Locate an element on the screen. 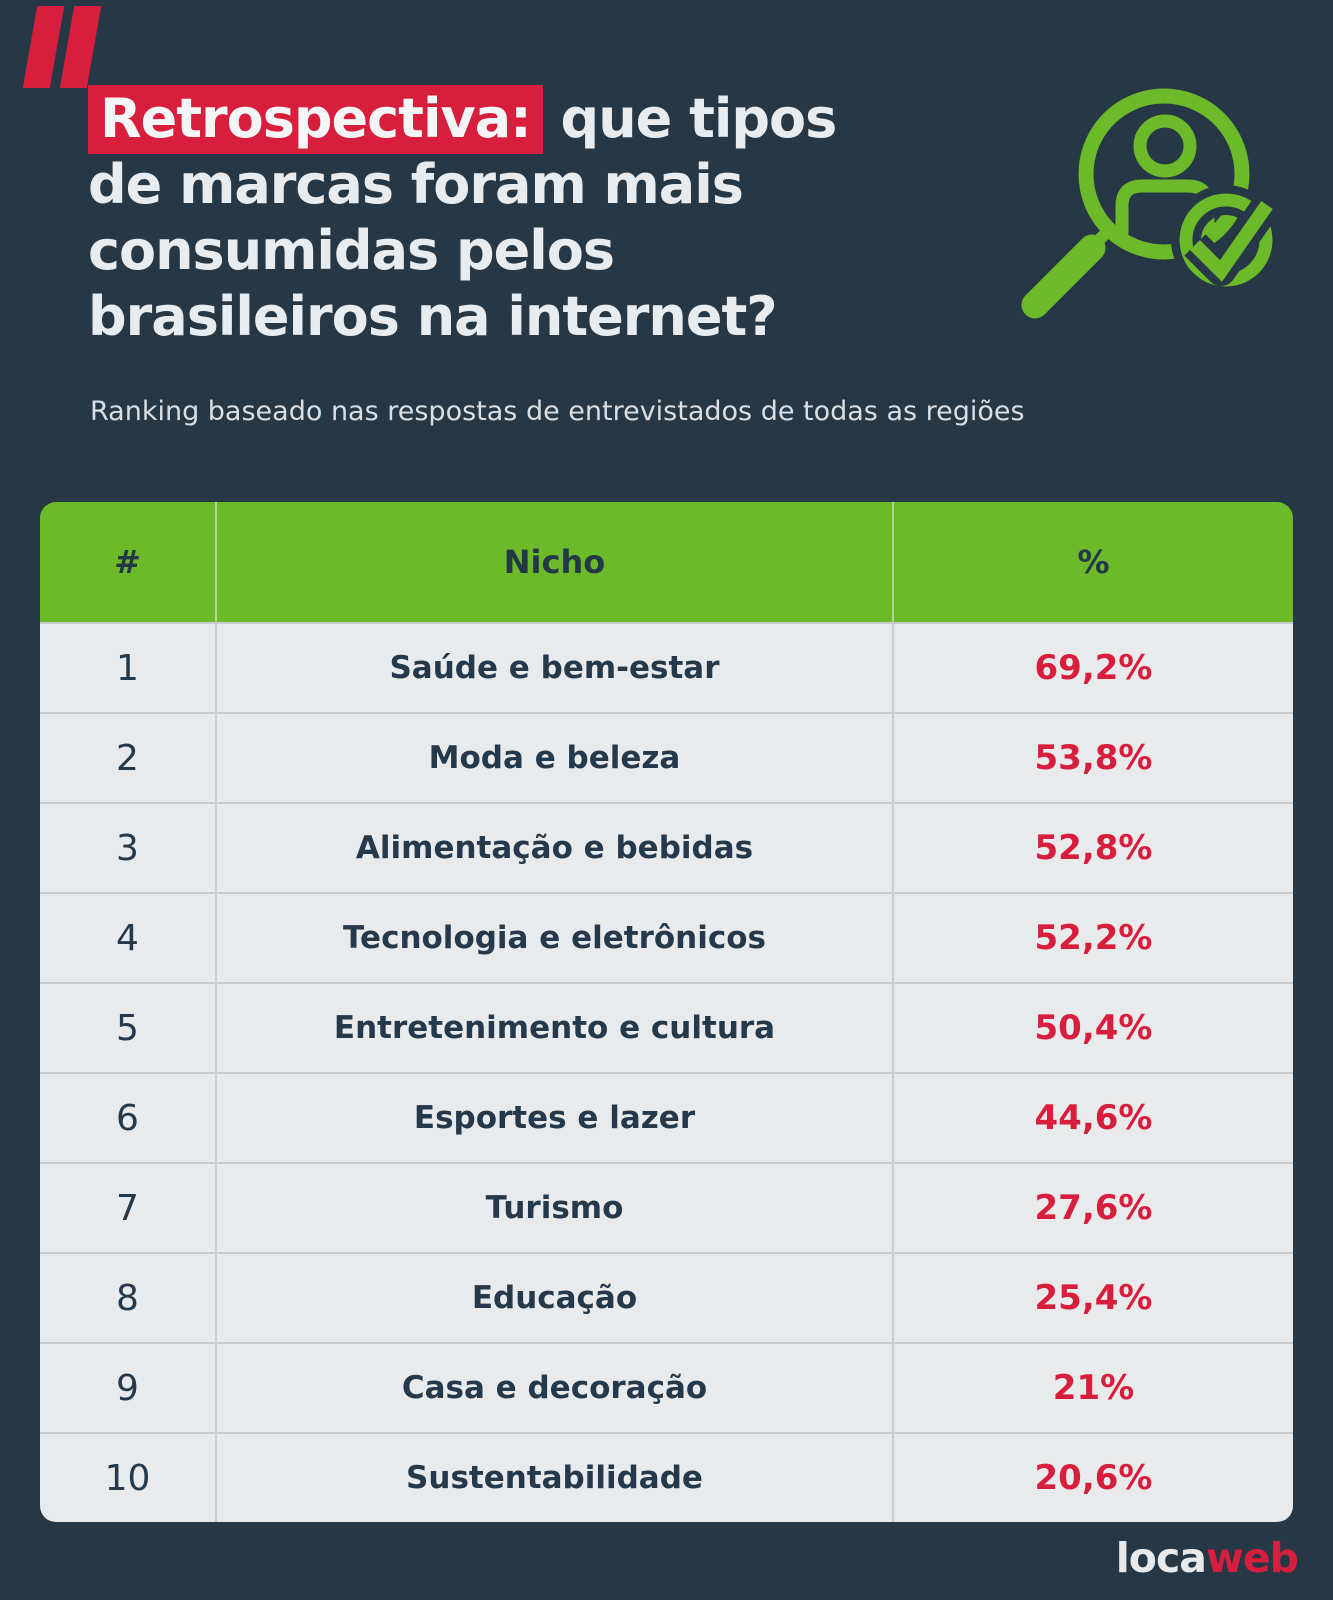 The height and width of the screenshot is (1600, 1333). pct-cell: 53,8% is located at coordinates (1092, 758).